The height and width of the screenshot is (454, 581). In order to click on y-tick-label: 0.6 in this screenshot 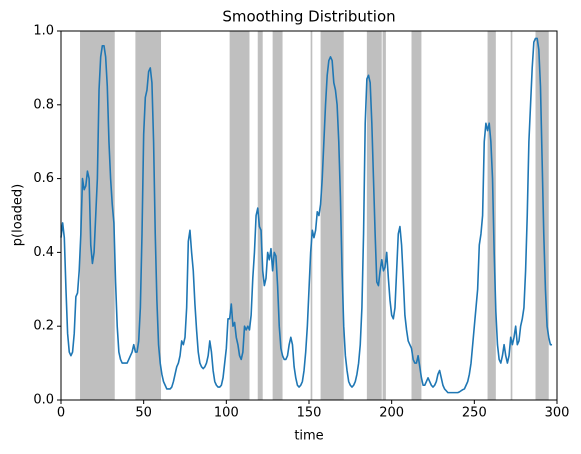, I will do `click(43, 178)`.